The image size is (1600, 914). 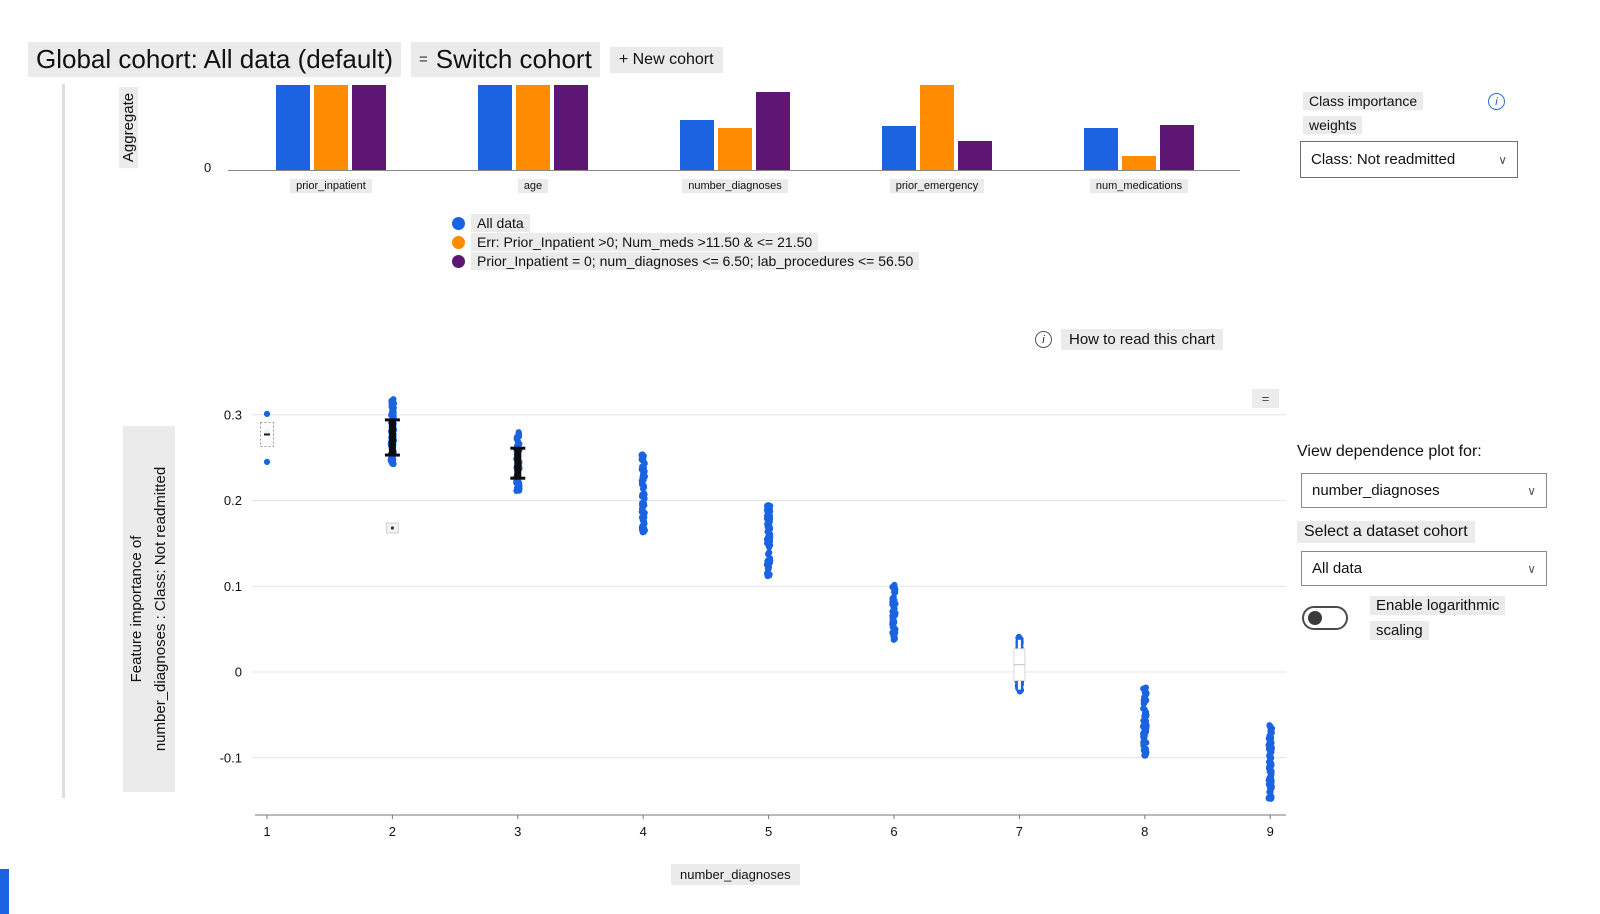 I want to click on y-tick-label: 0.2, so click(x=233, y=500).